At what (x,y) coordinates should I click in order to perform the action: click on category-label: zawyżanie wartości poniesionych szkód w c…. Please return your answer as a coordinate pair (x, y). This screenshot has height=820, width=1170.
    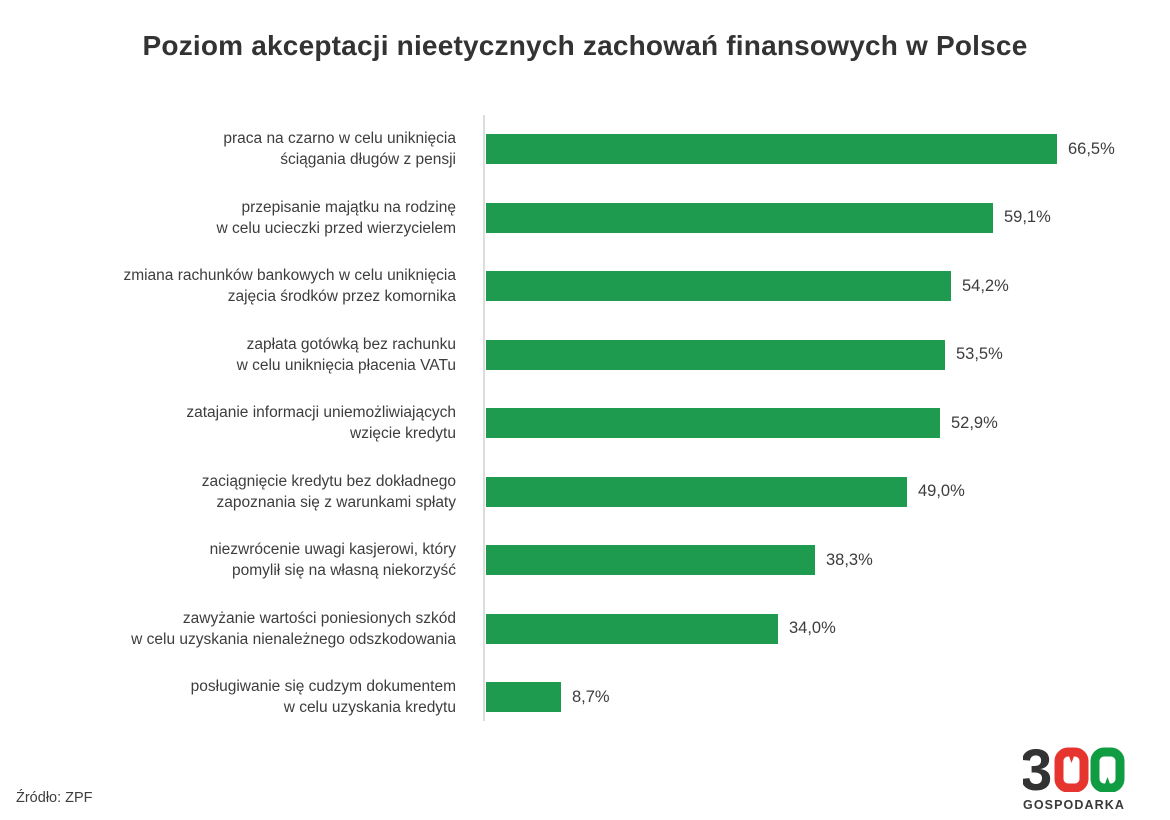
    Looking at the image, I should click on (293, 628).